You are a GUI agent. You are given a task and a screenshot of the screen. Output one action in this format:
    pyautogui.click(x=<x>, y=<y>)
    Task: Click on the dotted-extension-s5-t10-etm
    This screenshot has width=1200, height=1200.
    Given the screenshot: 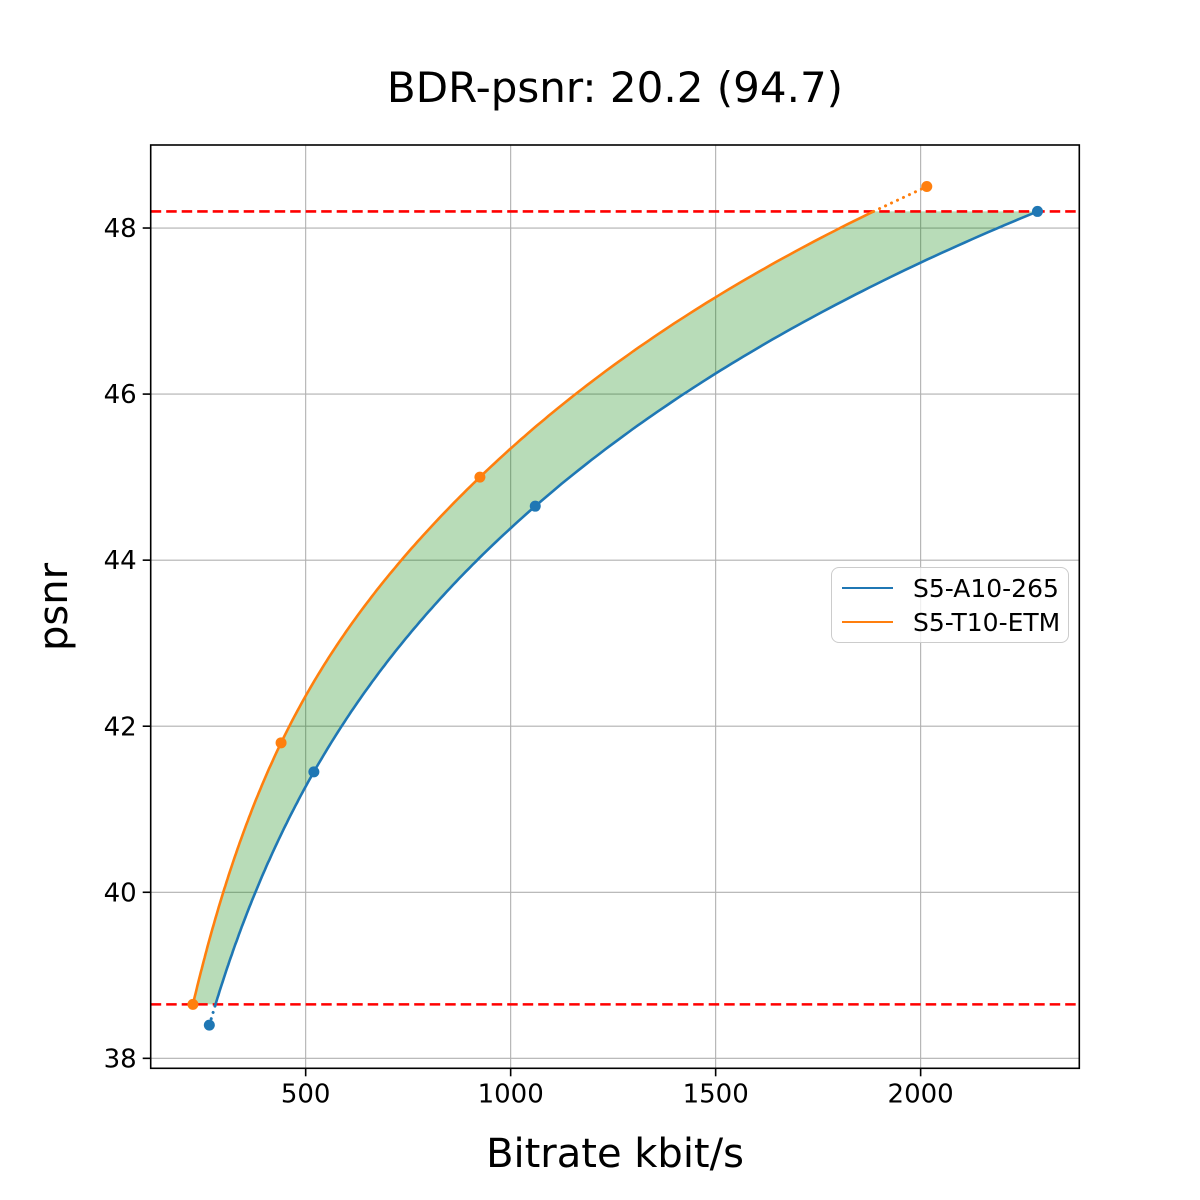 What is the action you would take?
    pyautogui.click(x=900, y=199)
    